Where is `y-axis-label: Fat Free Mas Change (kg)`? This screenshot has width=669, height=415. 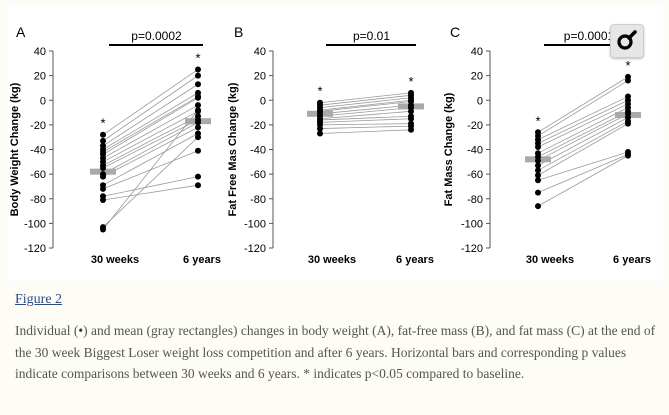
y-axis-label: Fat Free Mas Change (kg) is located at coordinates (233, 149).